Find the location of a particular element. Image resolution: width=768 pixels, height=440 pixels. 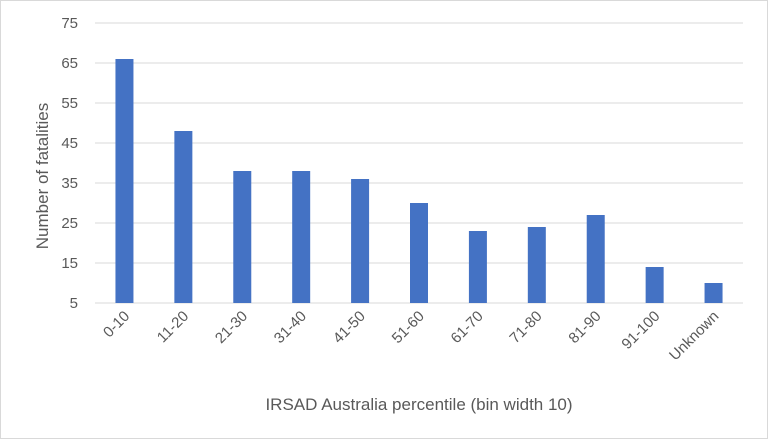

y-tick-label: 25 is located at coordinates (69, 223).